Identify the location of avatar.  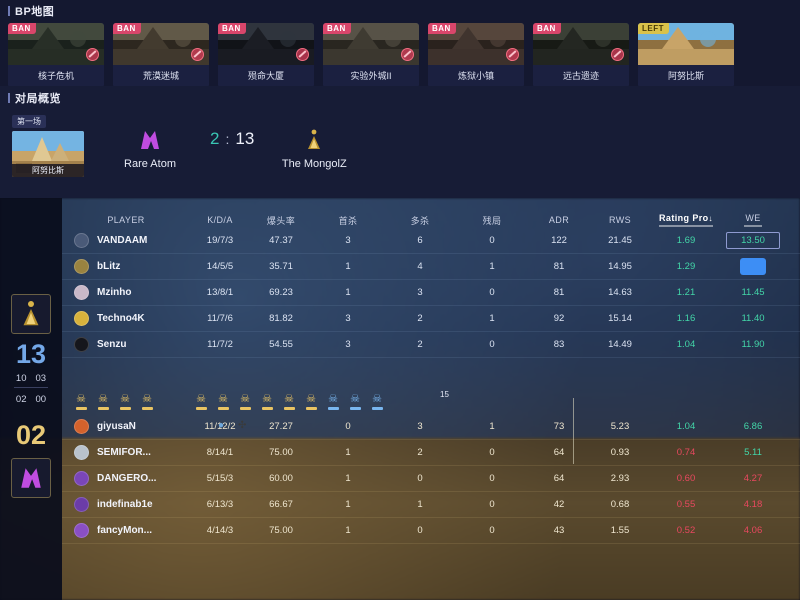
(81, 292).